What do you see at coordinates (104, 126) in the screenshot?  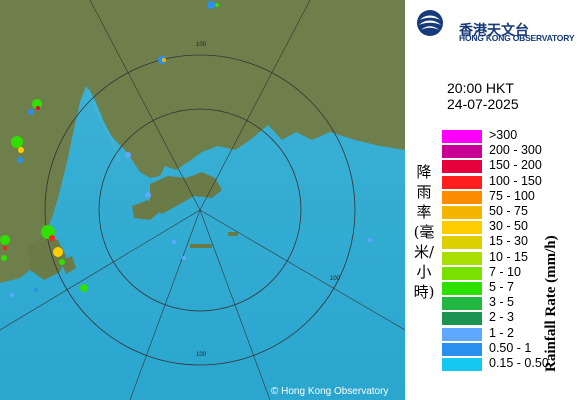 I see `river-channel` at bounding box center [104, 126].